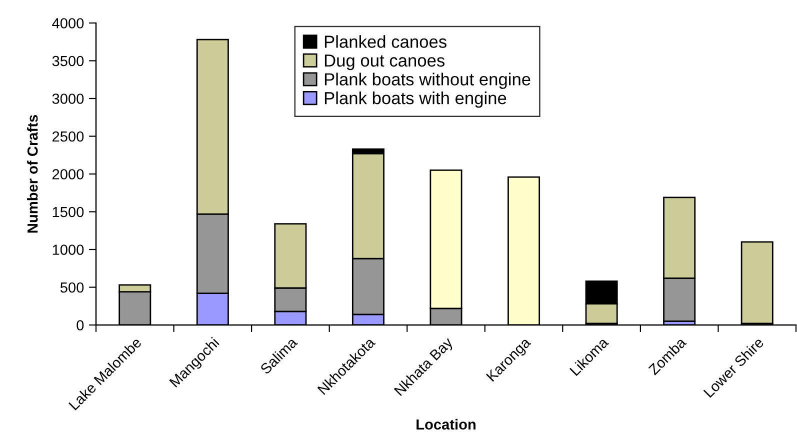 This screenshot has width=797, height=441. Describe the element at coordinates (385, 41) in the screenshot. I see `legend-label: Planked canoes` at that location.